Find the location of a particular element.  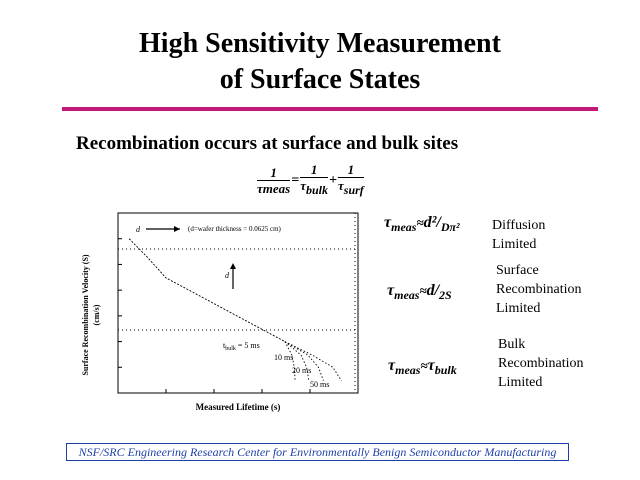

label-line: Surface is located at coordinates (517, 270).